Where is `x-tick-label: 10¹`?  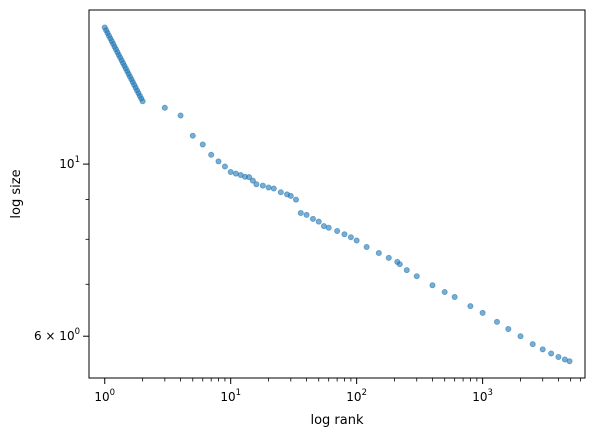 x-tick-label: 10¹ is located at coordinates (230, 396).